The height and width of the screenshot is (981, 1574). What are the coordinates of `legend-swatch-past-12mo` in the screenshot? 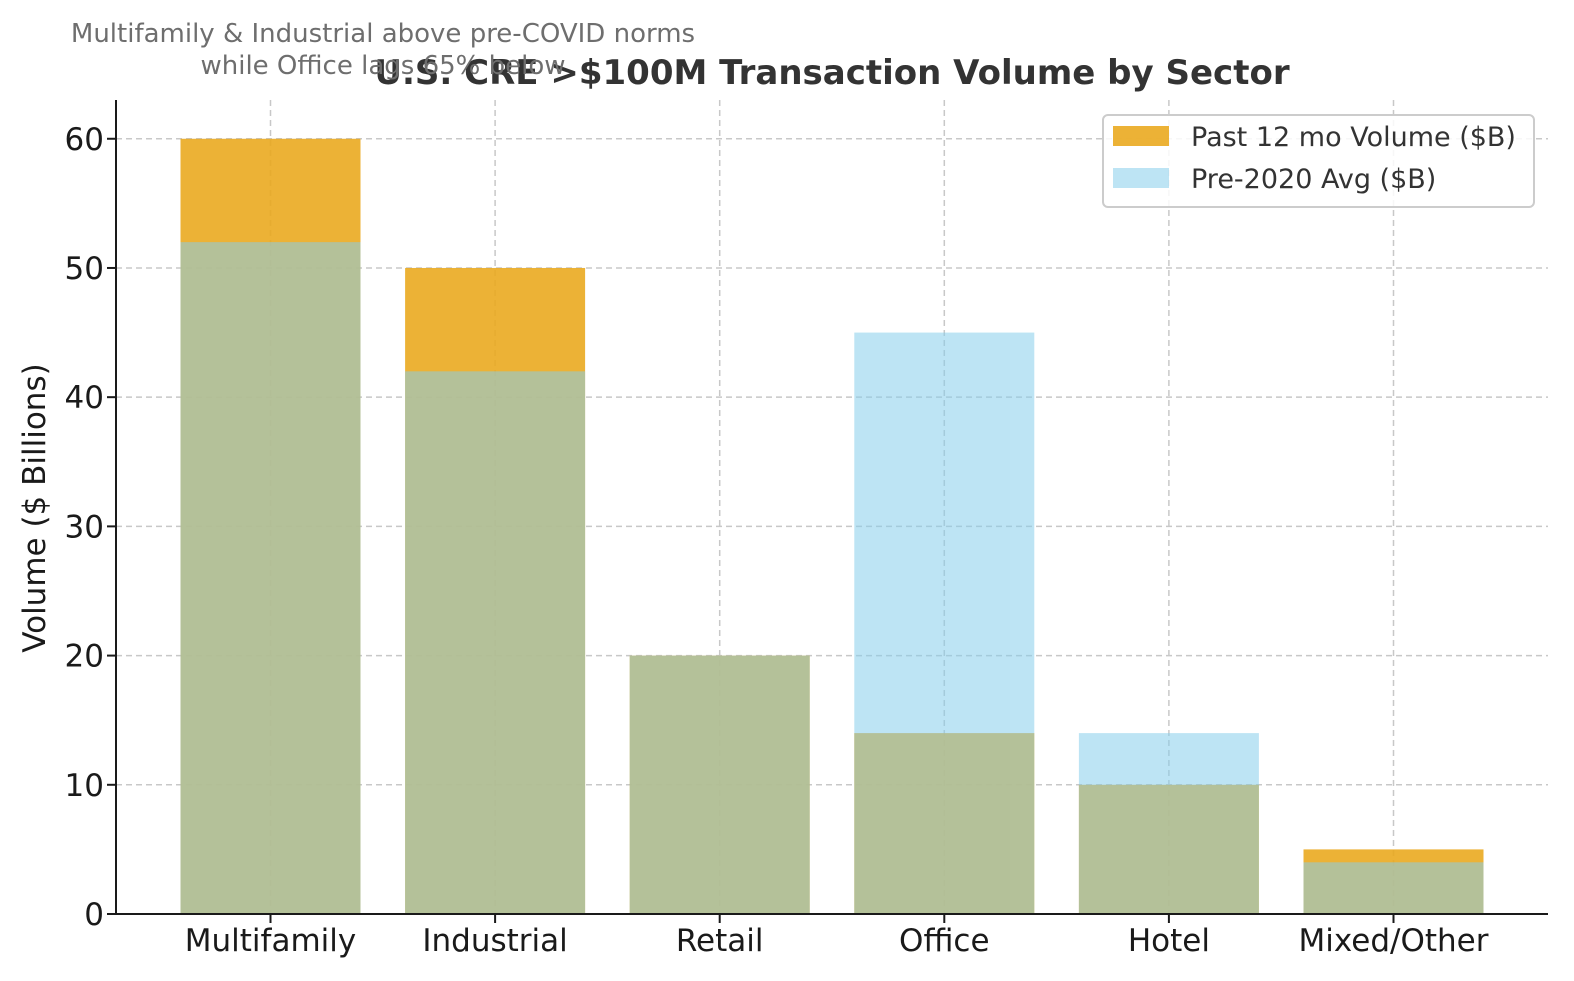 It's located at (1141, 136).